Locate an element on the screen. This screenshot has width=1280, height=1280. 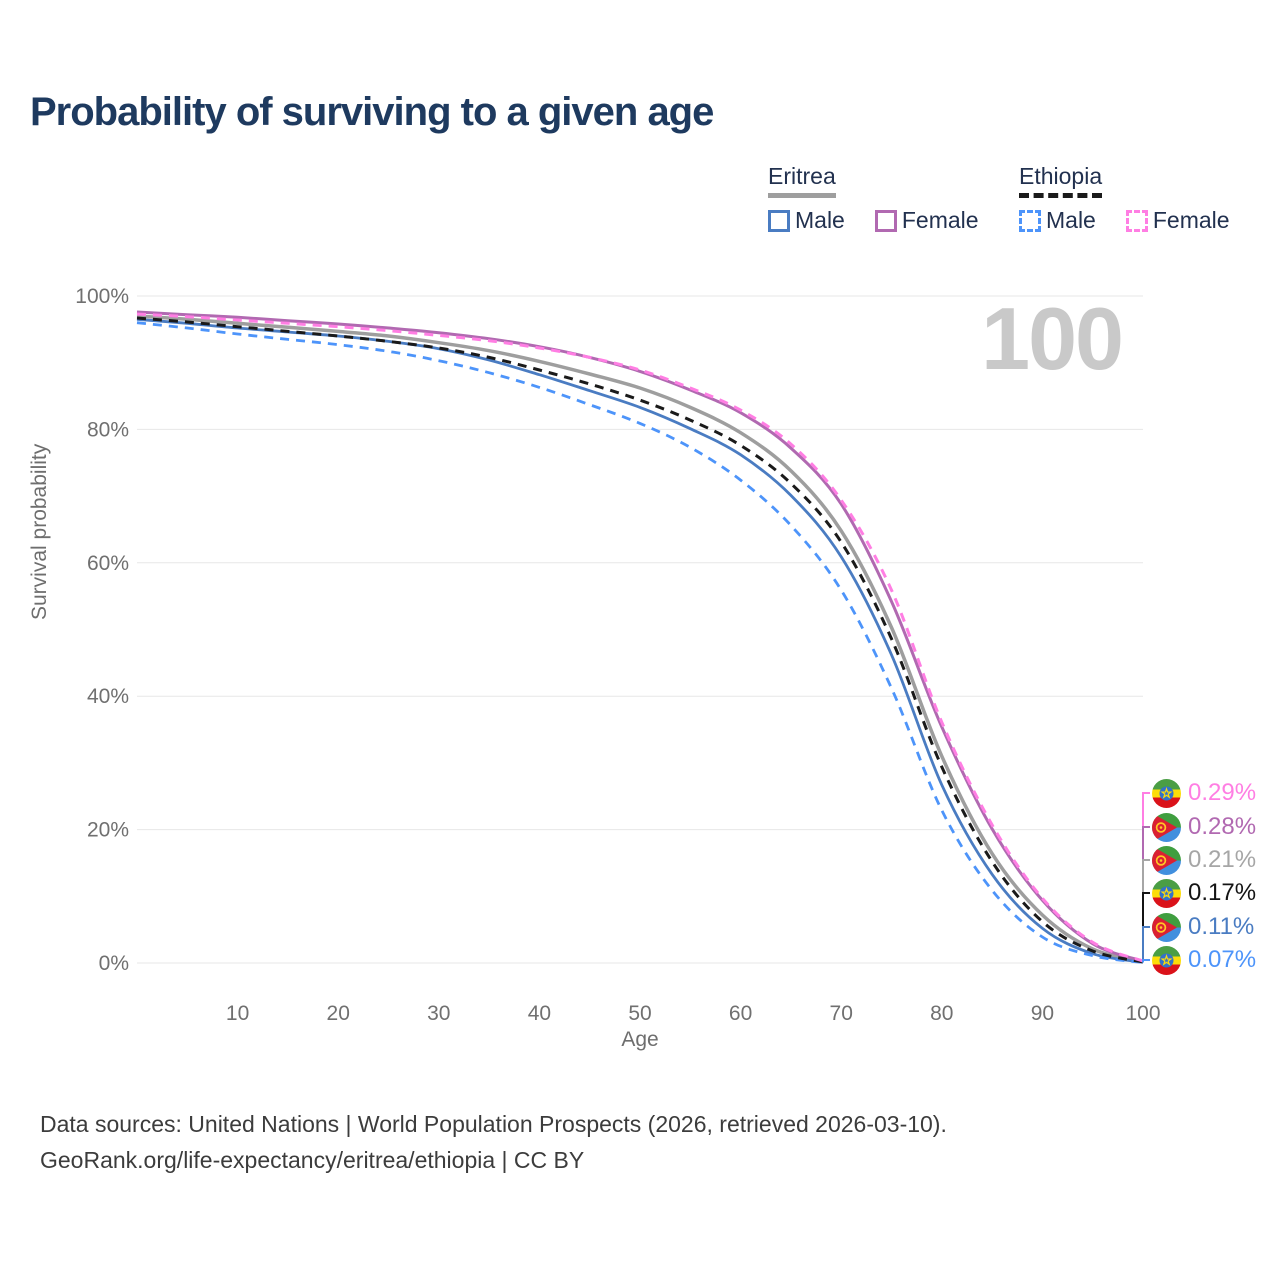
end-label-row-ethiopia: 0.17% is located at coordinates (1204, 893).